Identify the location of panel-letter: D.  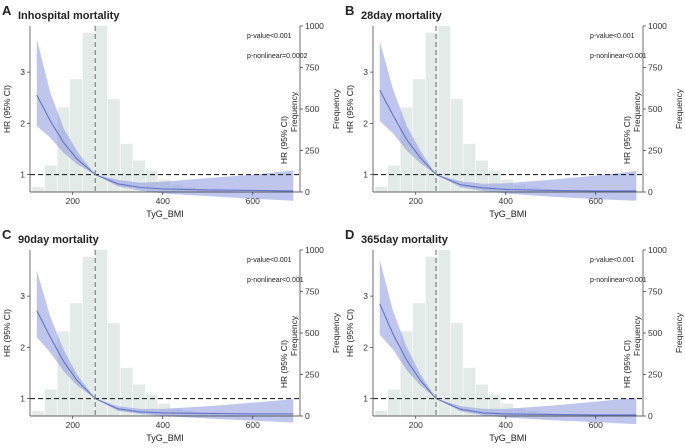
(349, 234).